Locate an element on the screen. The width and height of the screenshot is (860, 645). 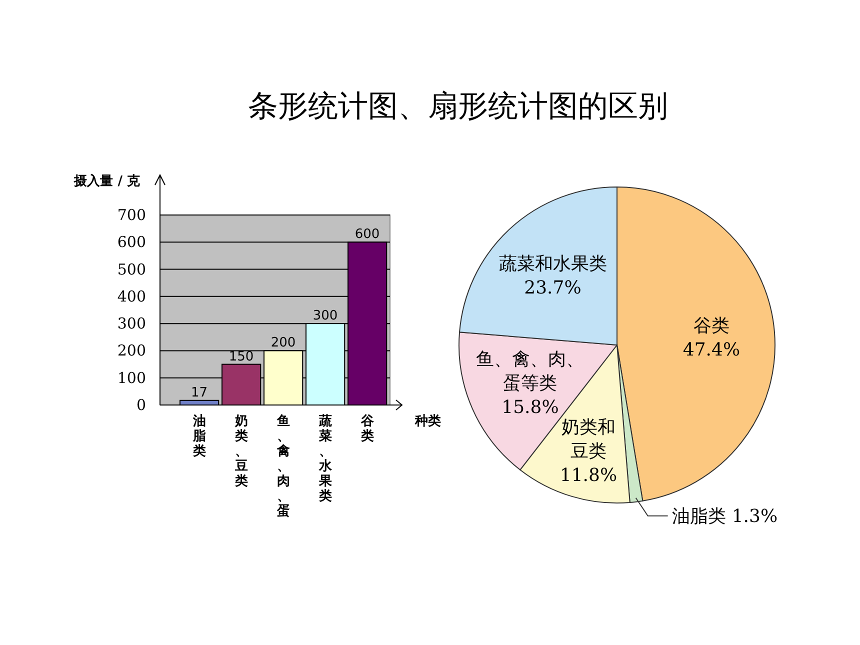
slice-label: 鱼、禽、肉、蛋等类 is located at coordinates (530, 371).